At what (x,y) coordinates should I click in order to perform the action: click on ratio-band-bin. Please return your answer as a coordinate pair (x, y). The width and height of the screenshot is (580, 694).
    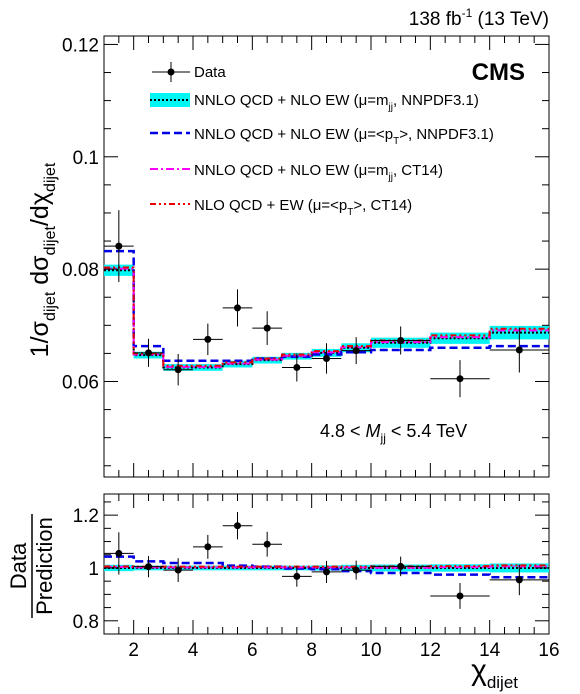
    Looking at the image, I should click on (208, 568).